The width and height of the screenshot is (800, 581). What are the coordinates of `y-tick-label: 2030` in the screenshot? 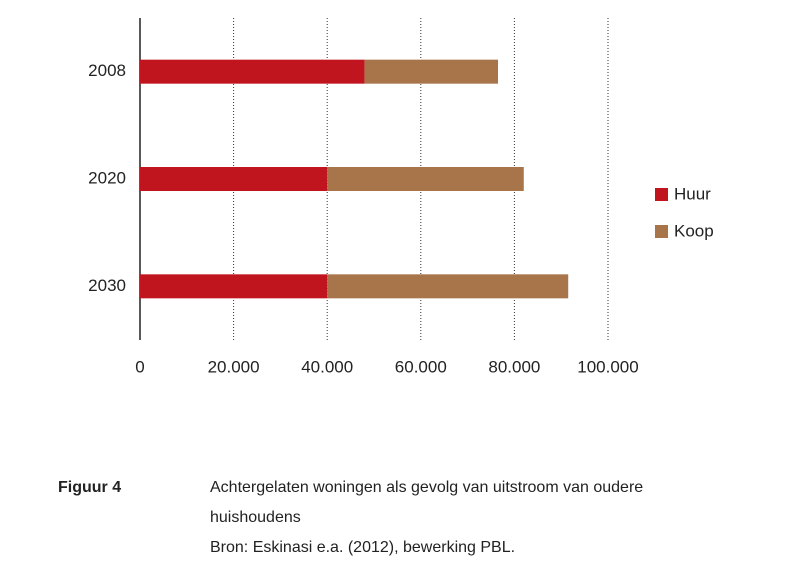 It's located at (107, 285).